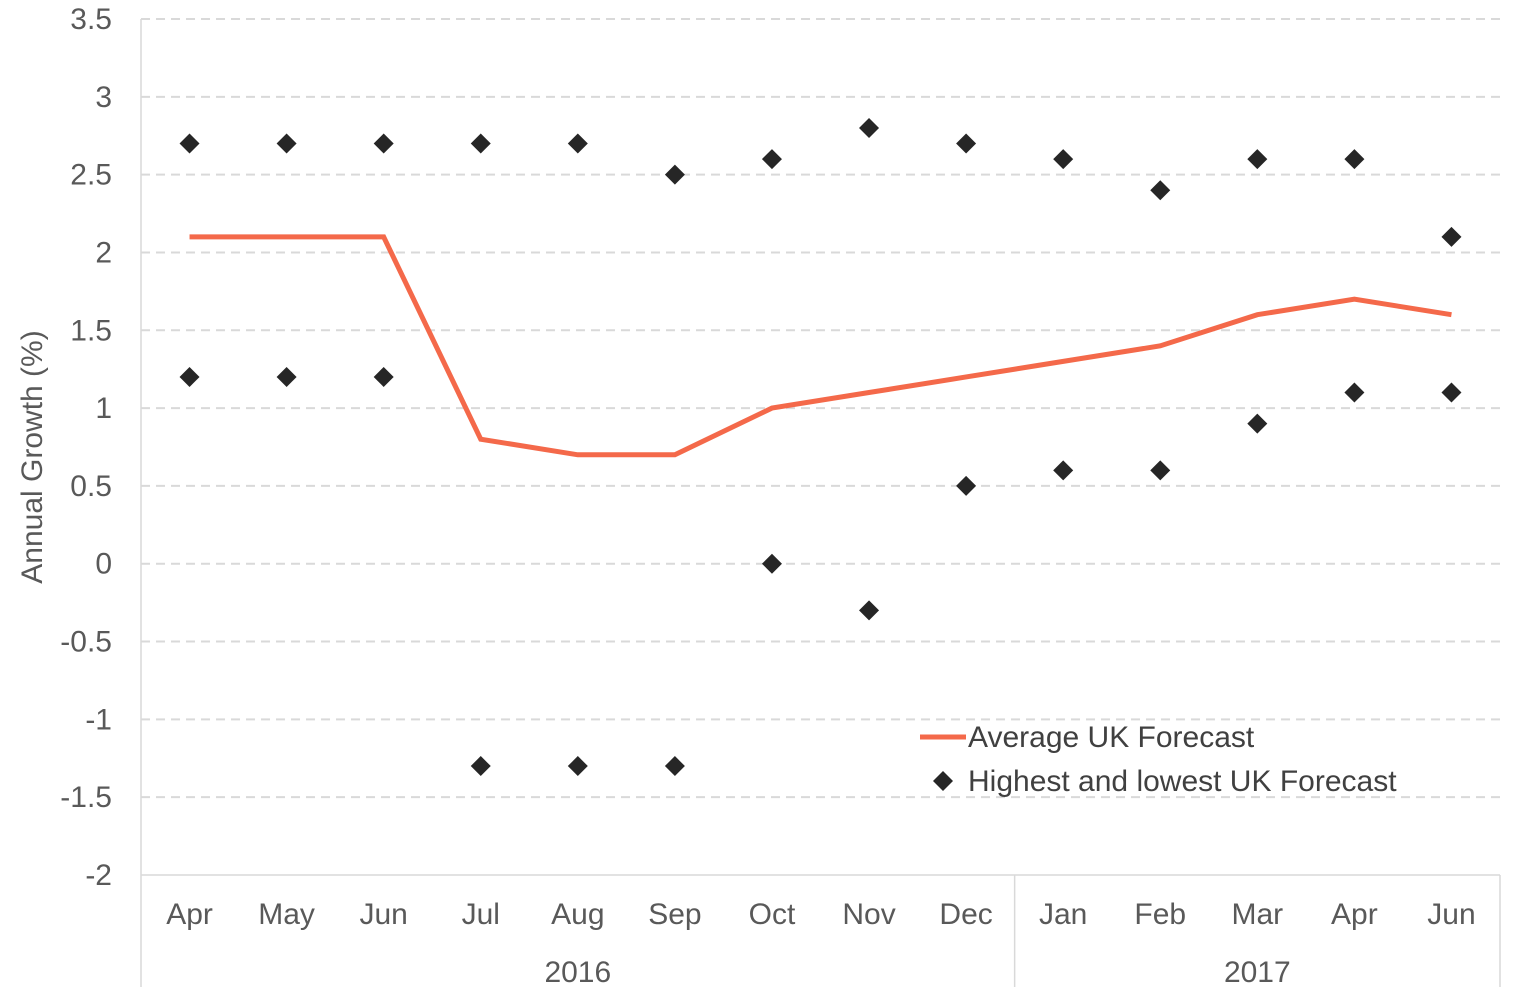  I want to click on legend-label-high-low: Highest and lowest UK Forecast, so click(1182, 781).